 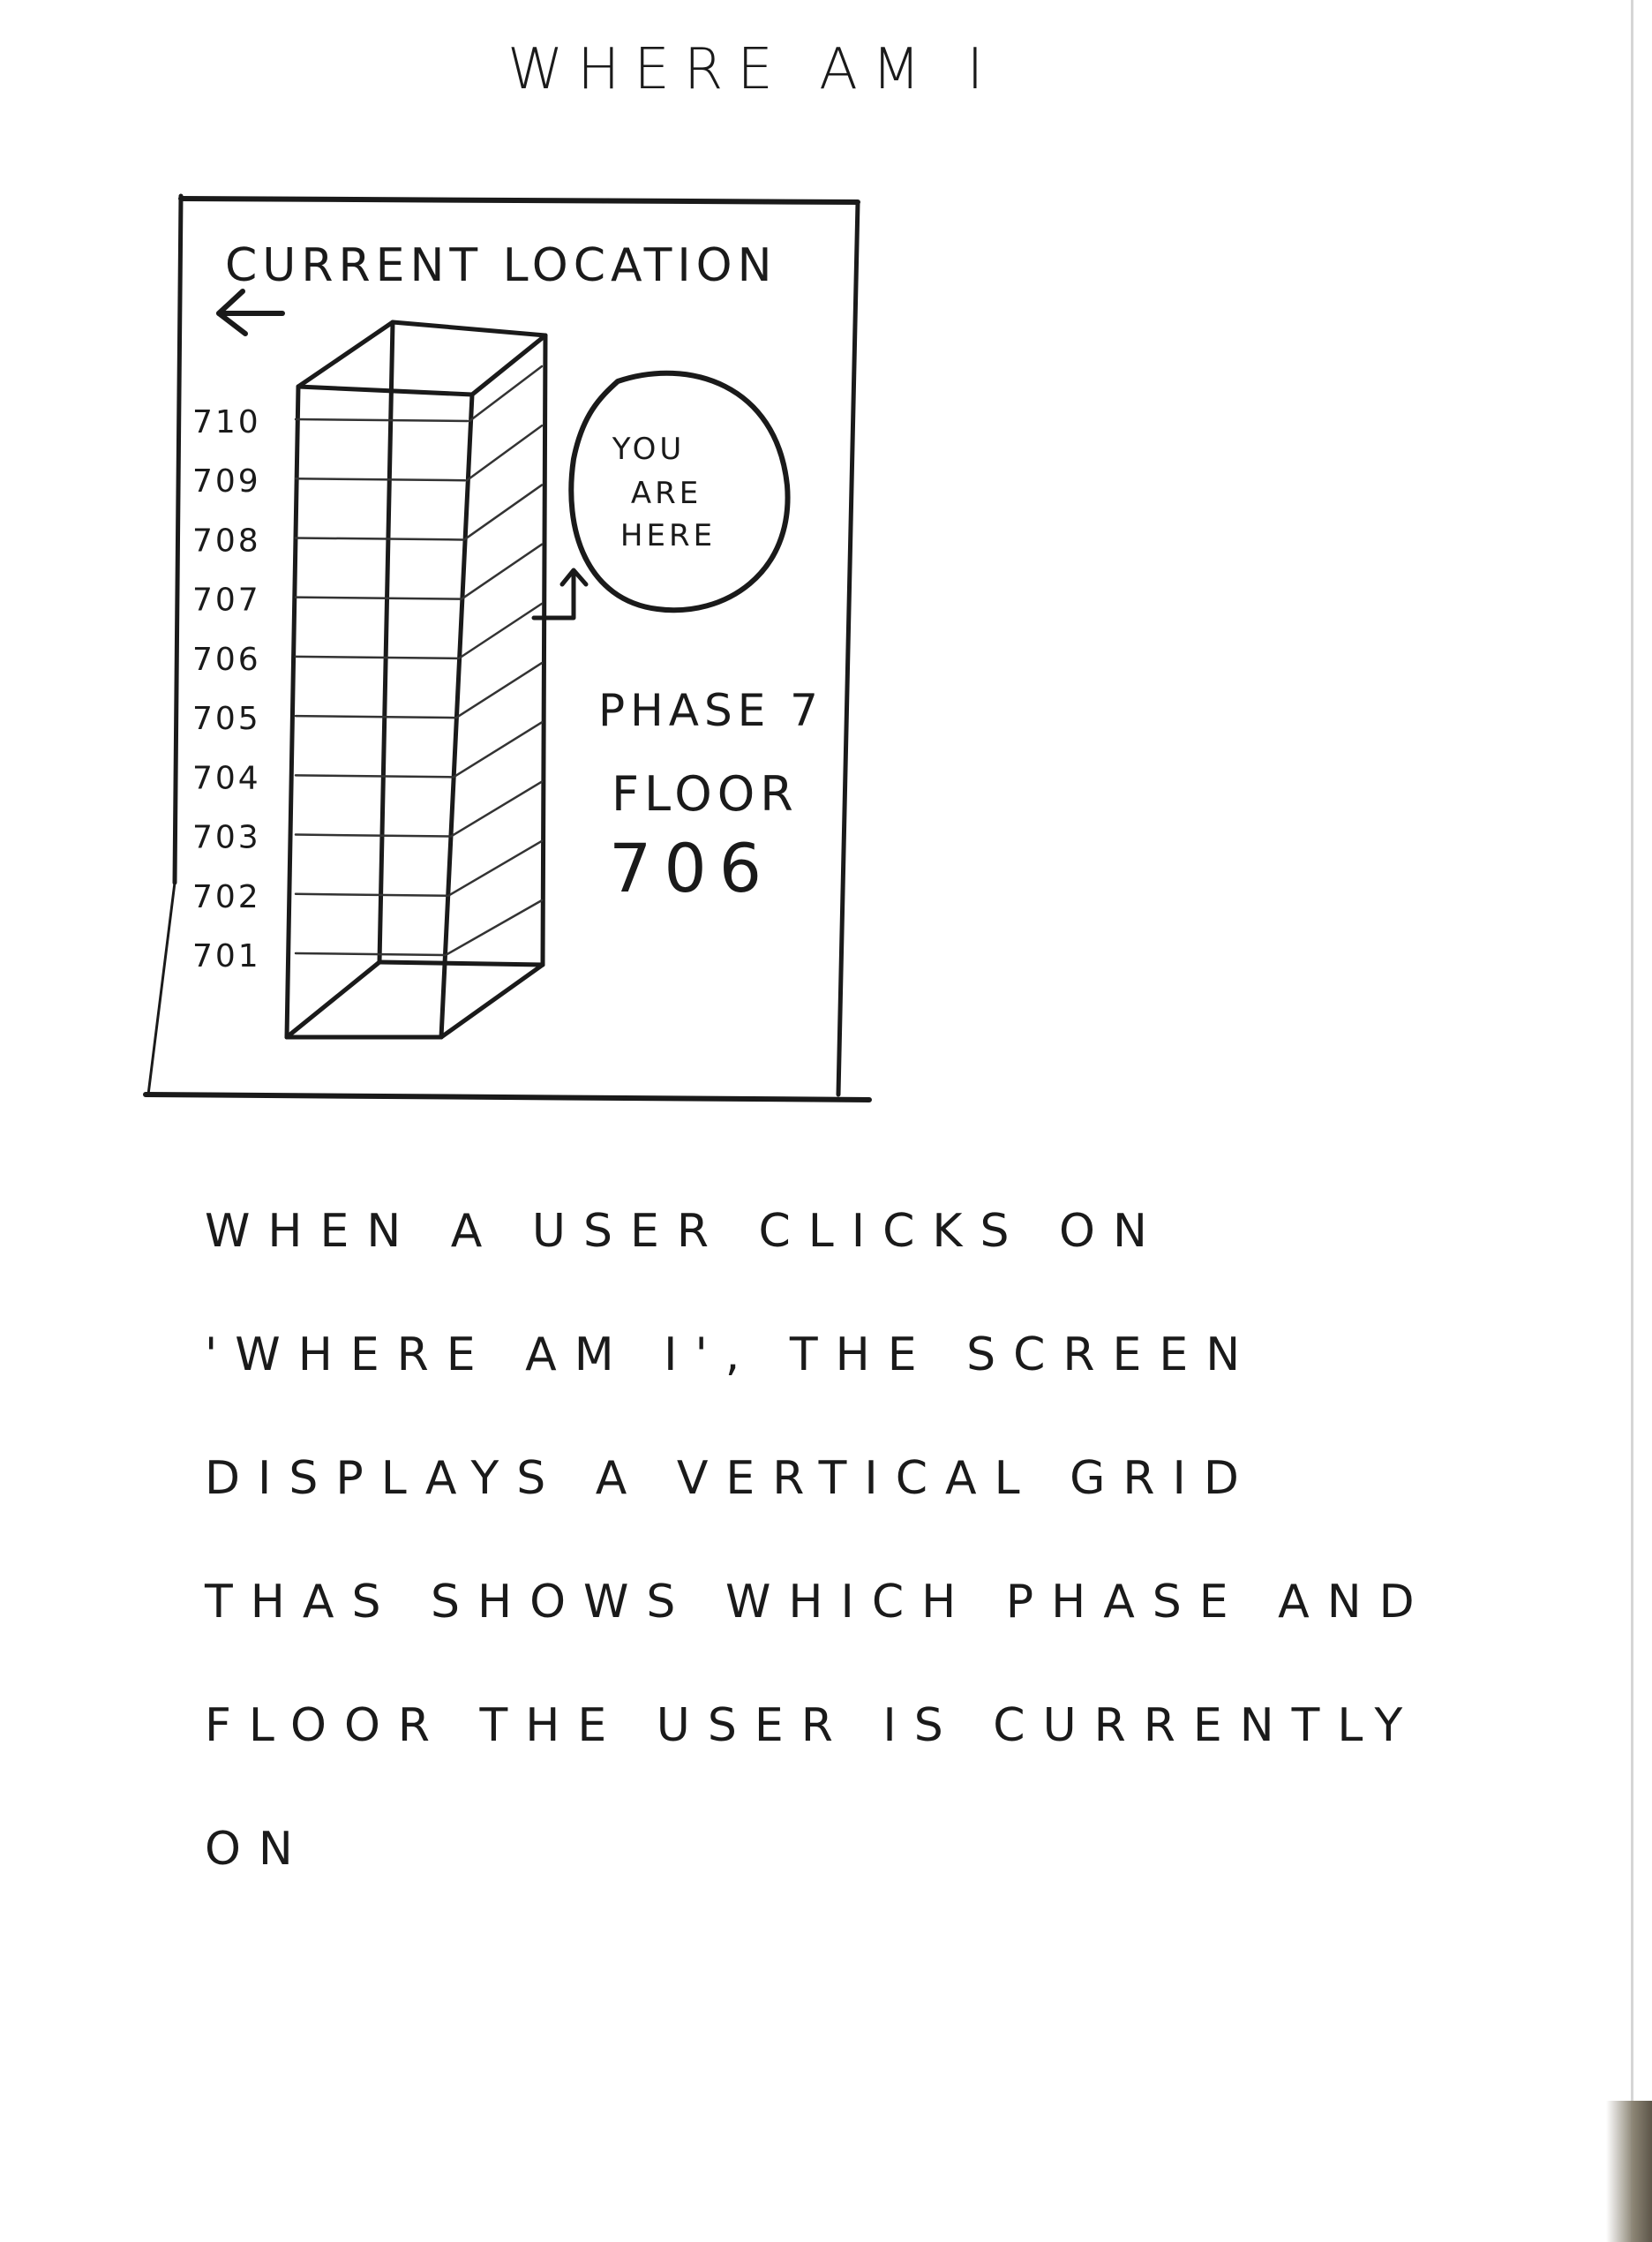 I want to click on floor-label-705: 705, so click(x=226, y=719).